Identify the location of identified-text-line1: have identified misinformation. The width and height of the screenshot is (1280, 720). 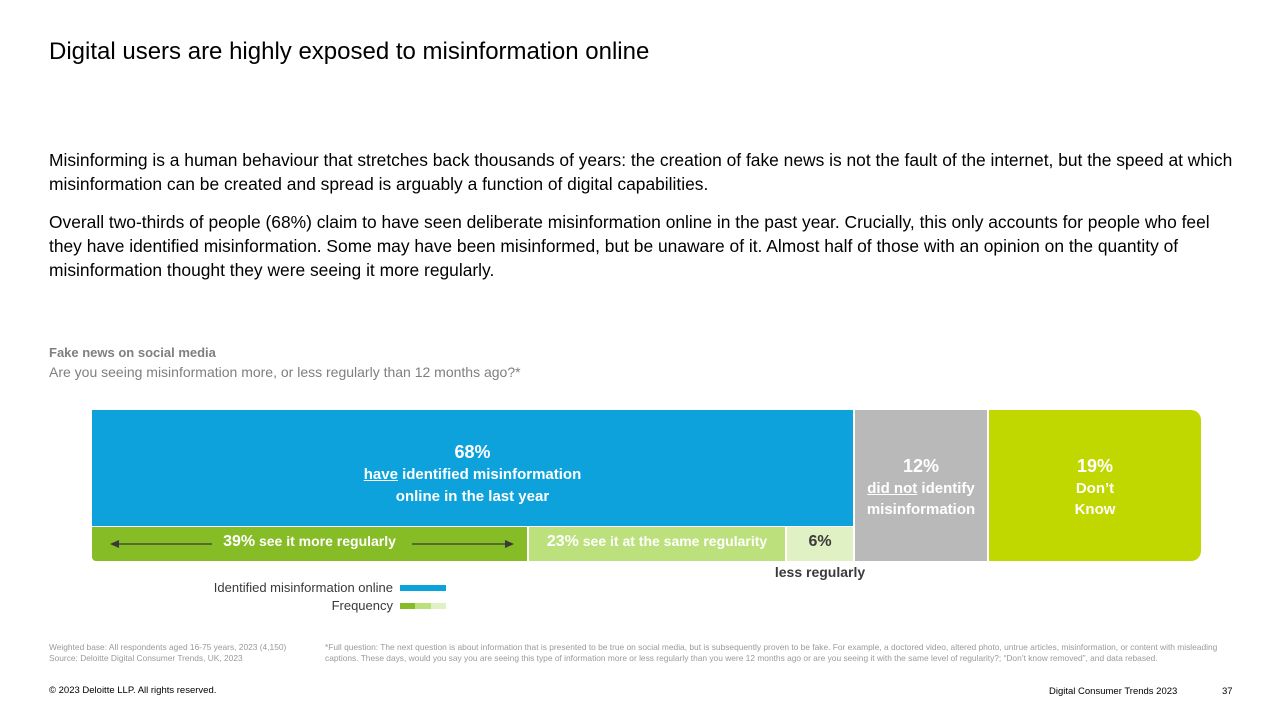
(472, 475).